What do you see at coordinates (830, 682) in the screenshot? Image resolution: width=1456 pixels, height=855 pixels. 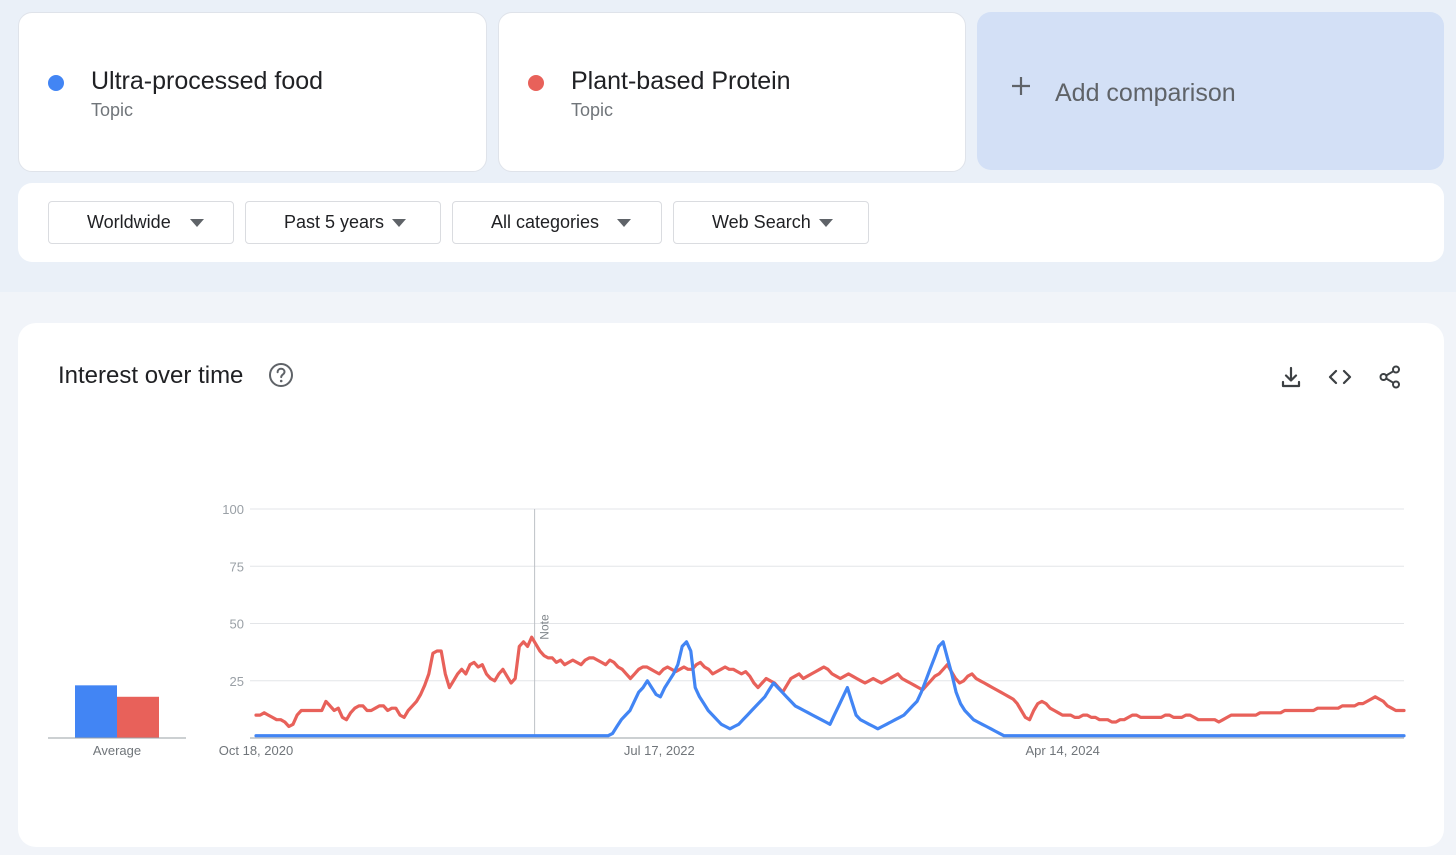 I see `series-line-plant-based-protein` at bounding box center [830, 682].